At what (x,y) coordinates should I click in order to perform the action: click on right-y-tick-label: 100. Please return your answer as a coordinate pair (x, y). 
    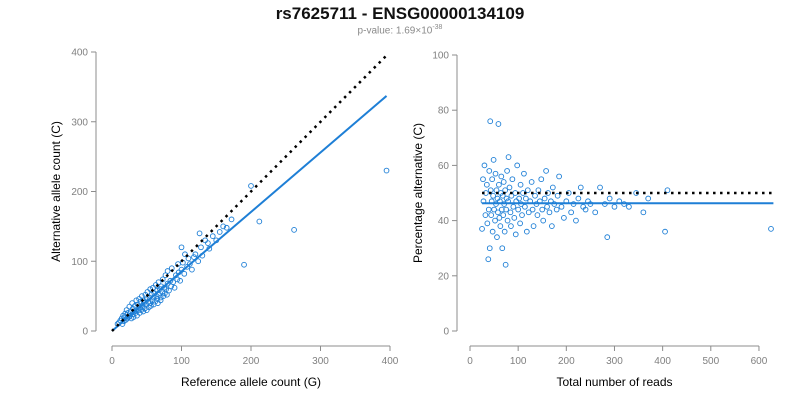
    Looking at the image, I should click on (440, 56).